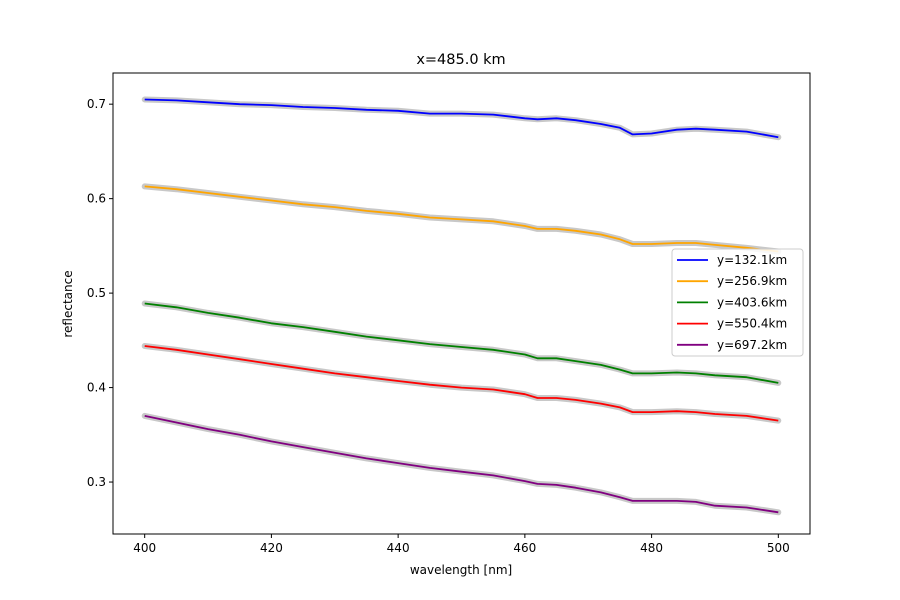  I want to click on y-axis-ticks: 0.3 0.4 0.5 0.6 0.7, so click(100, 293).